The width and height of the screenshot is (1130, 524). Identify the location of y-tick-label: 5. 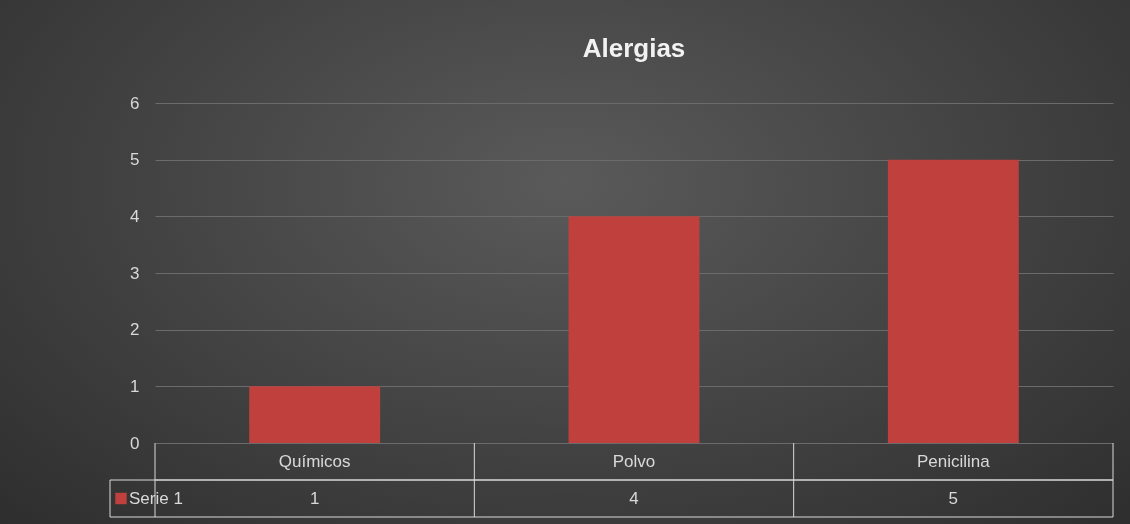
(135, 160).